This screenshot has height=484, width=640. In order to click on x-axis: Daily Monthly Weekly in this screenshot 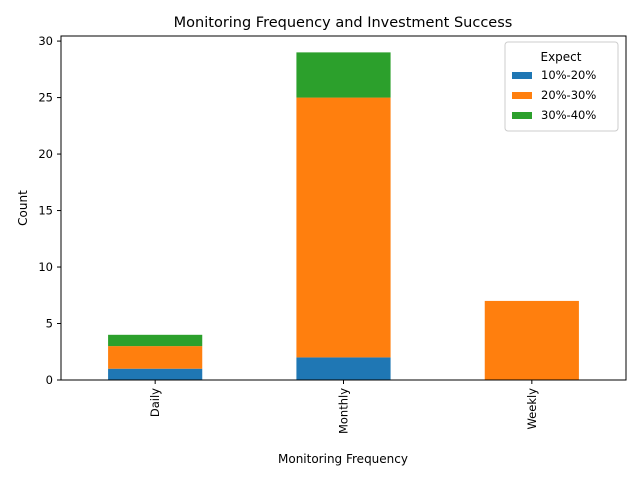, I will do `click(343, 407)`.